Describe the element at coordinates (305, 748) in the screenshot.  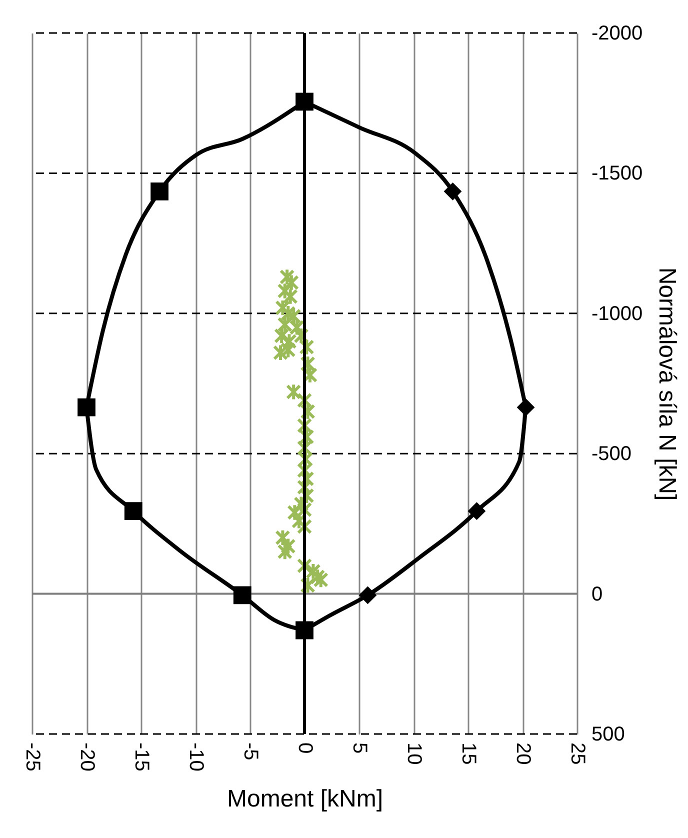
I see `x-tick-label: 0` at that location.